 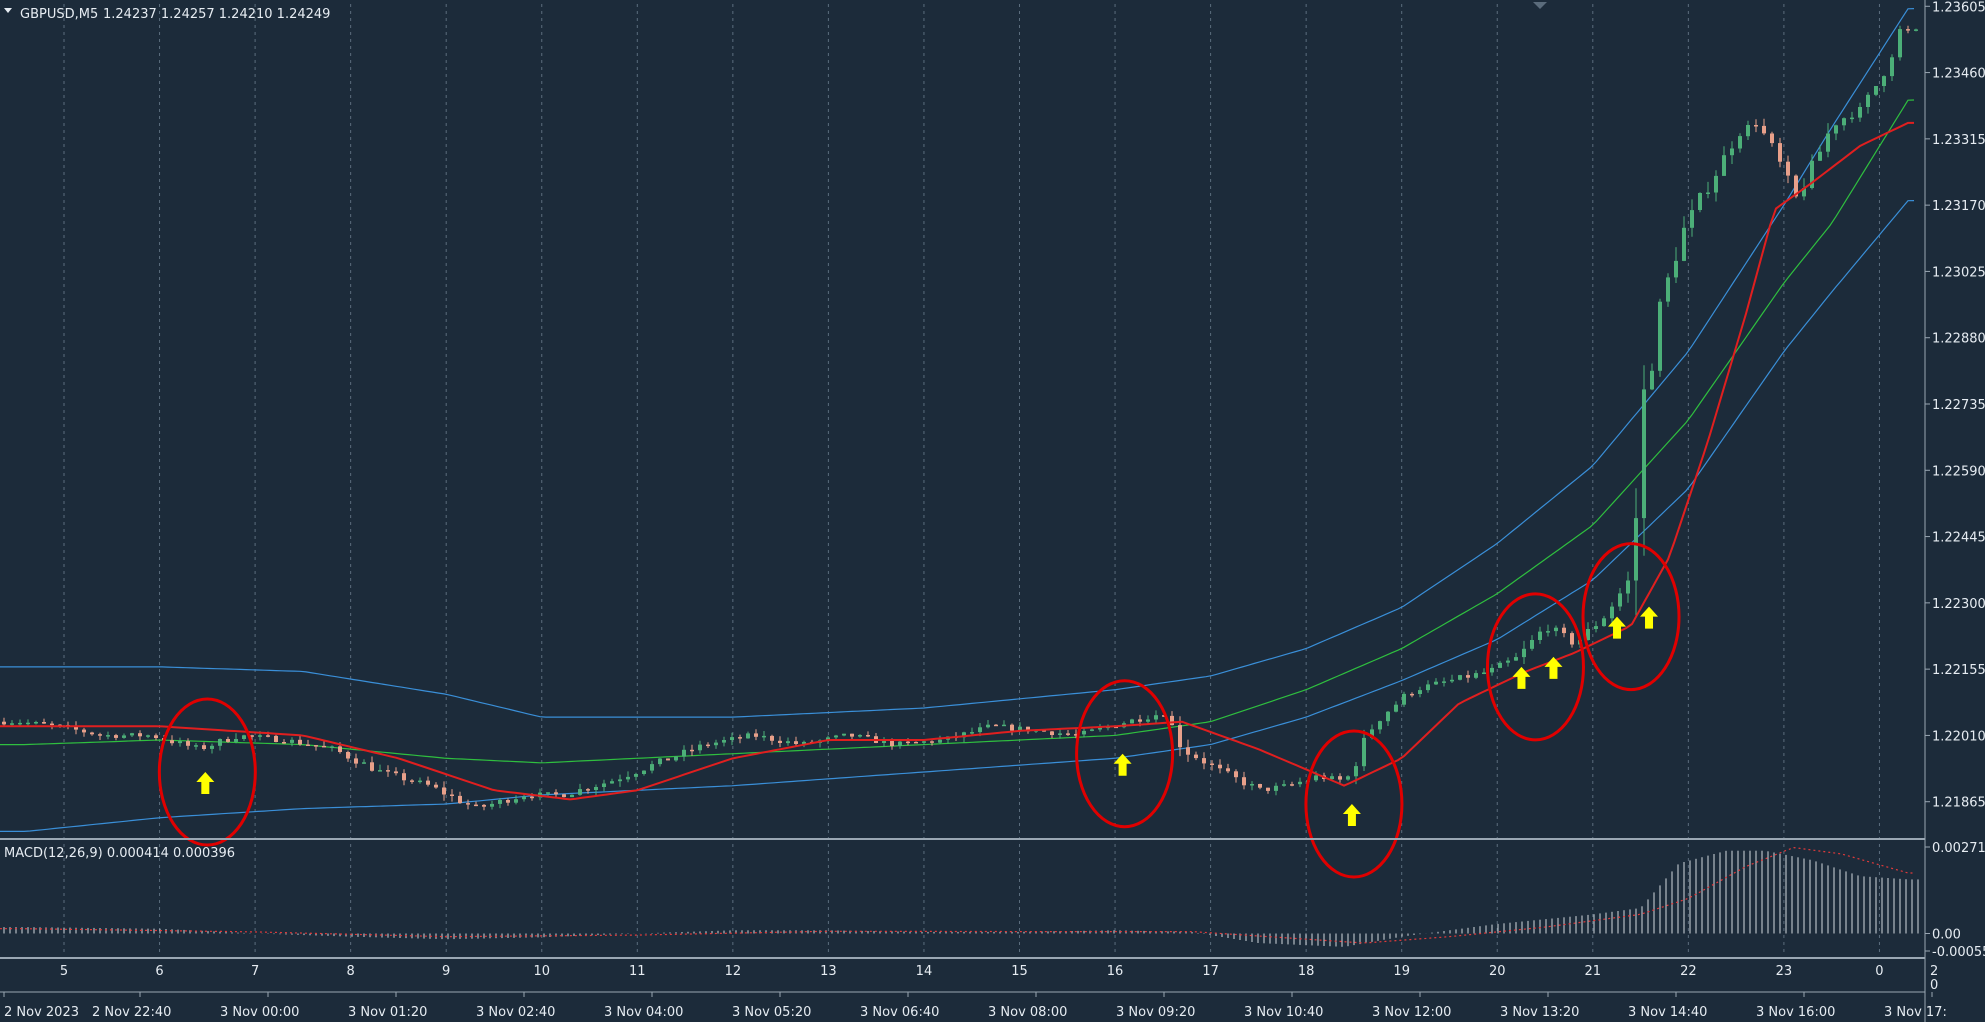 I want to click on hour-tick-label: 13, so click(x=828, y=971).